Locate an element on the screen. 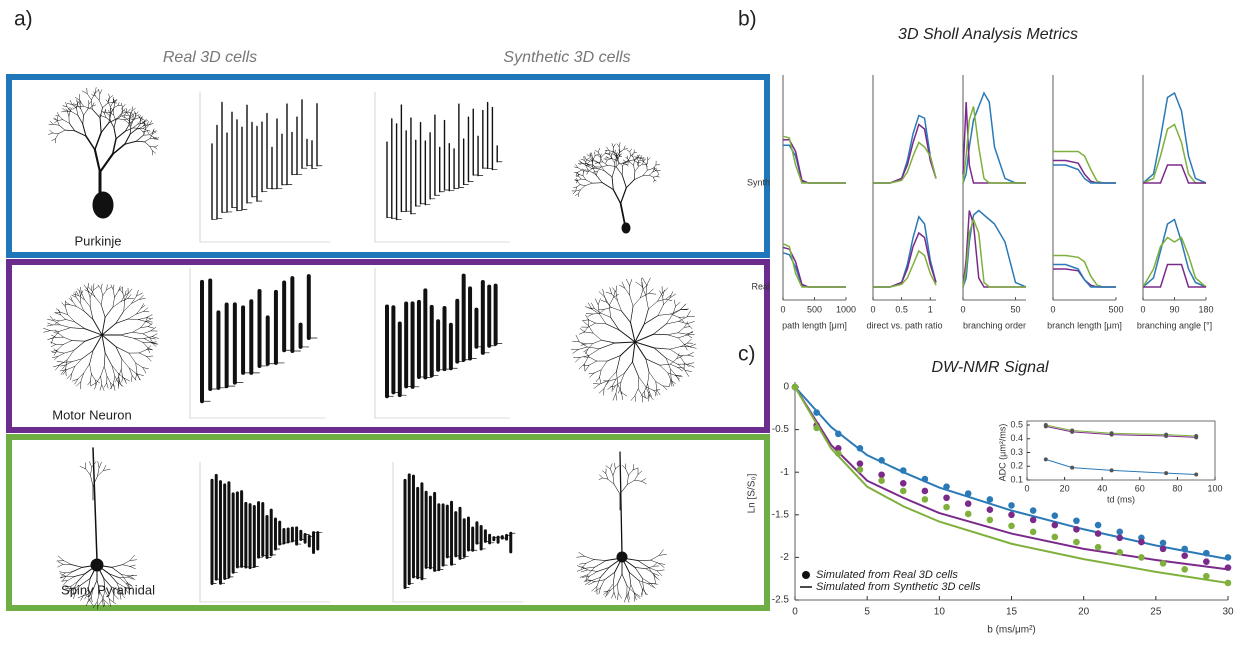 The image size is (1251, 645). inset-dot is located at coordinates (1166, 434).